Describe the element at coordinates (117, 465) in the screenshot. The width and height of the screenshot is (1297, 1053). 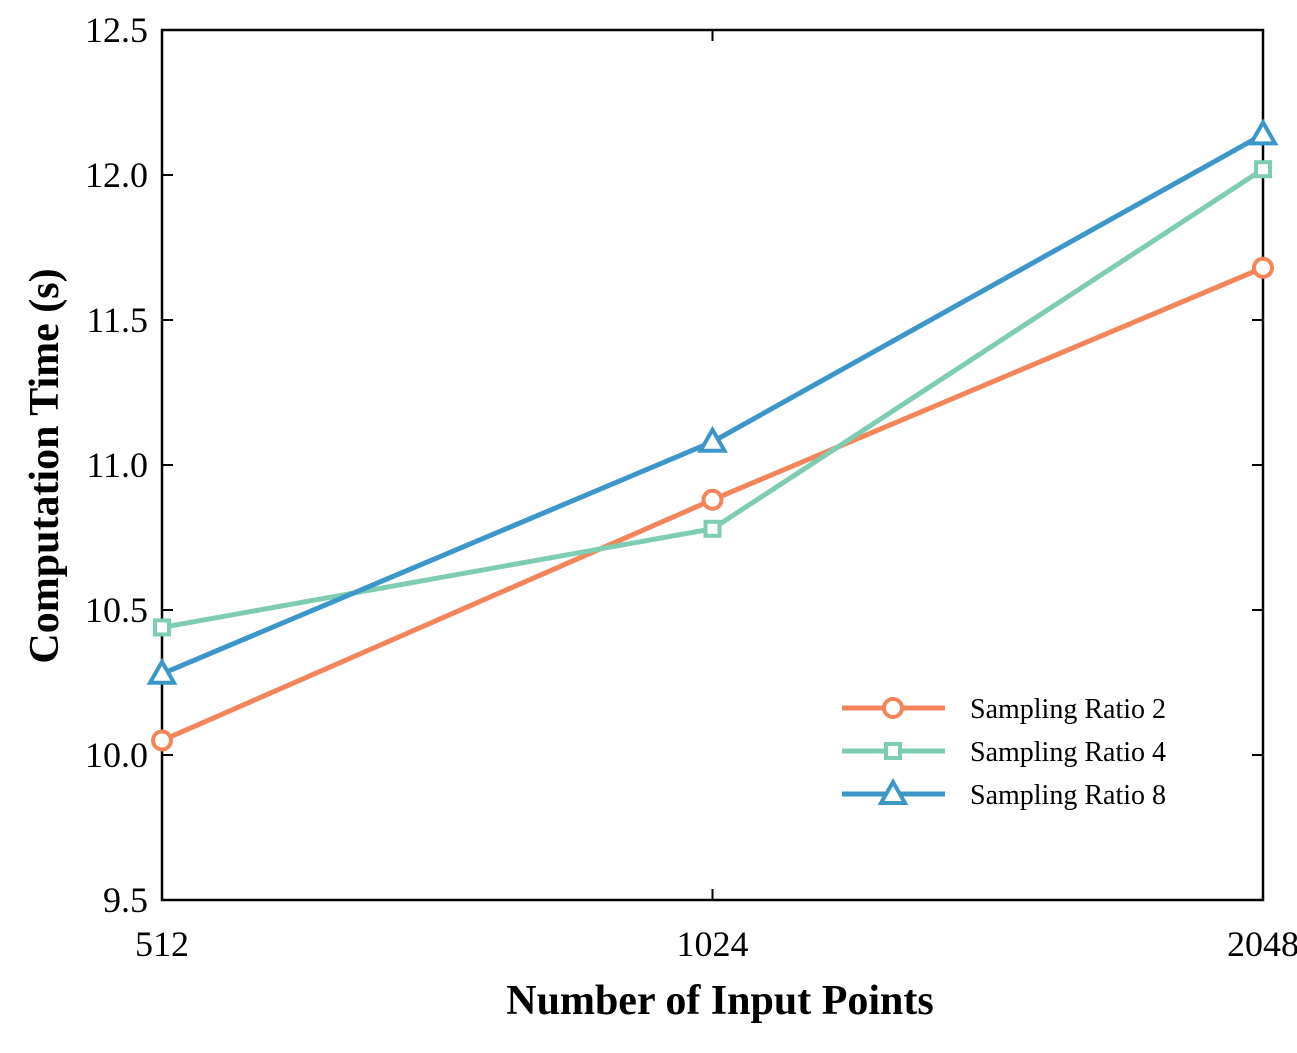
I see `y-tick-label: 11.0` at that location.